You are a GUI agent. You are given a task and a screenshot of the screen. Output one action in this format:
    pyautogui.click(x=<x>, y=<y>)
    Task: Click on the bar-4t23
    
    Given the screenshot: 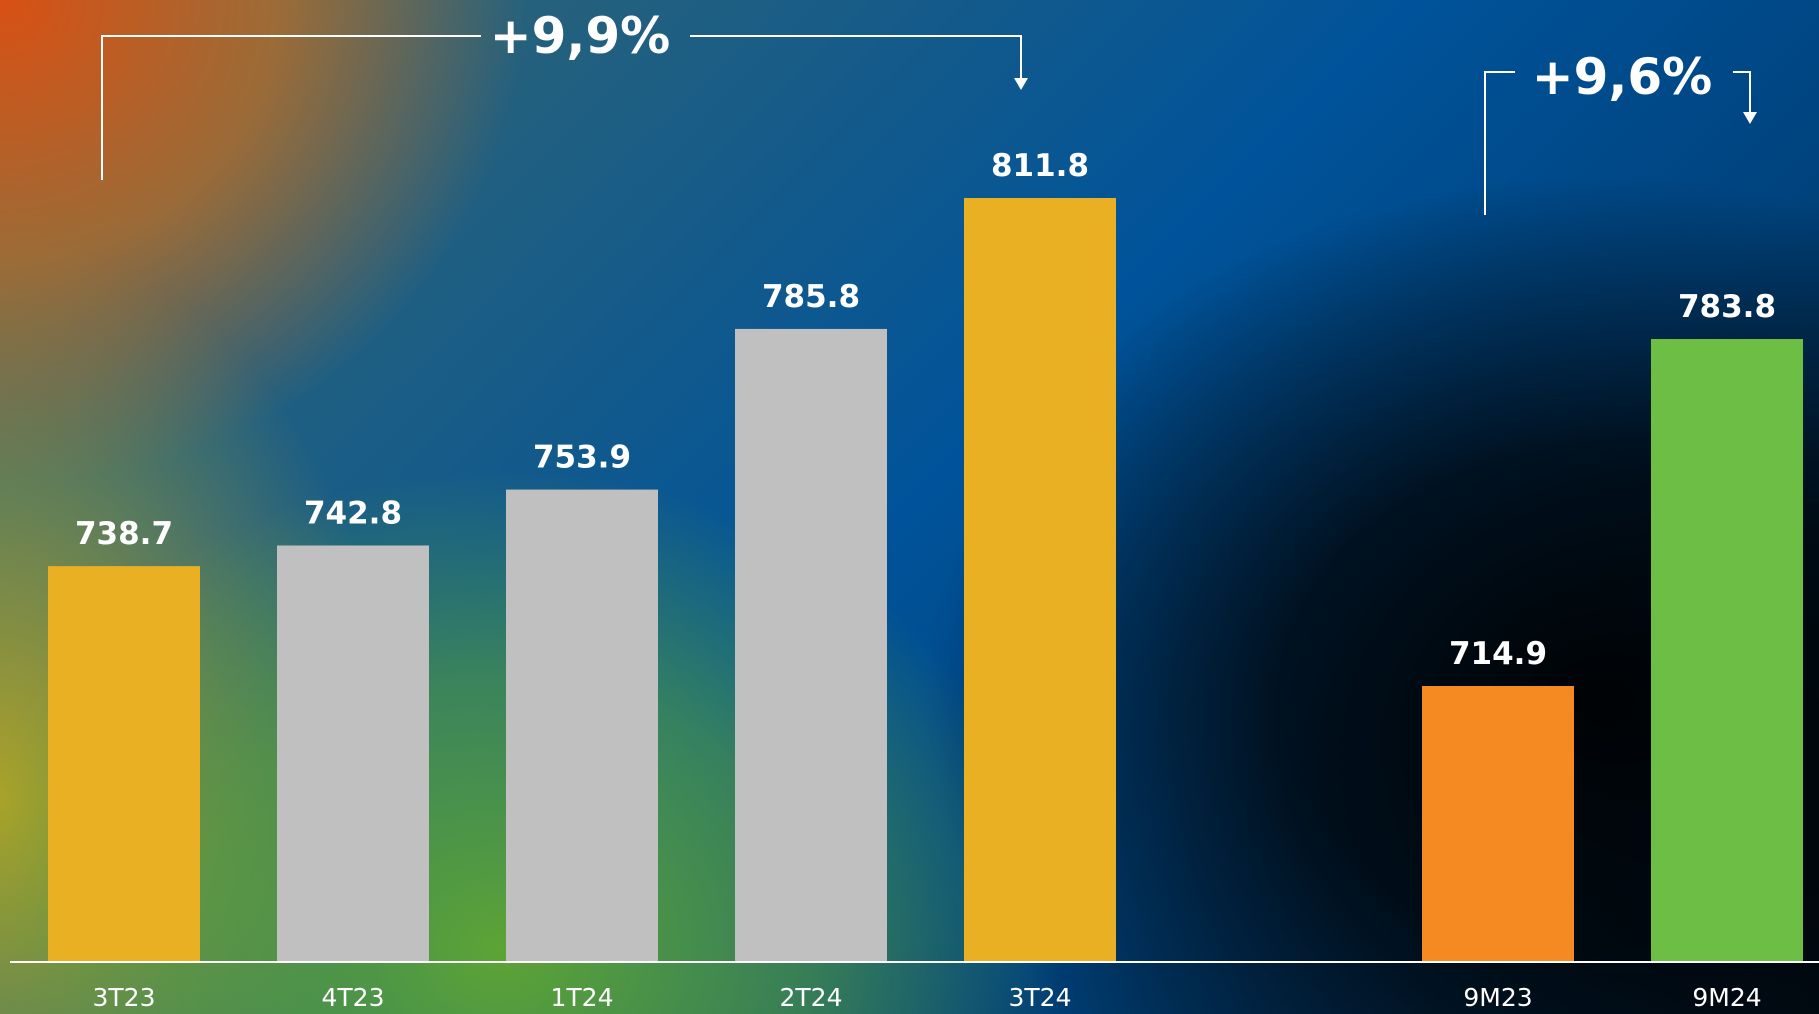 What is the action you would take?
    pyautogui.click(x=353, y=753)
    